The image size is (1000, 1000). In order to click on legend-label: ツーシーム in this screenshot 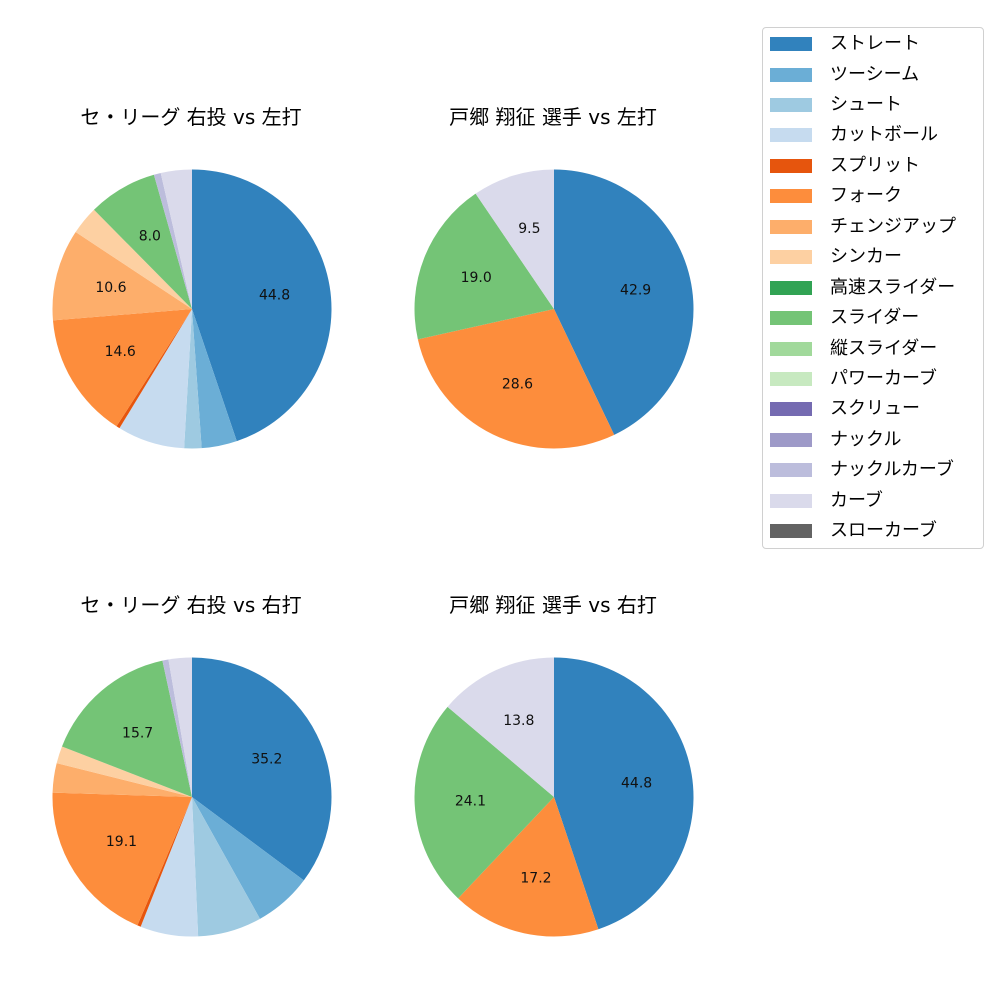, I will do `click(875, 74)`.